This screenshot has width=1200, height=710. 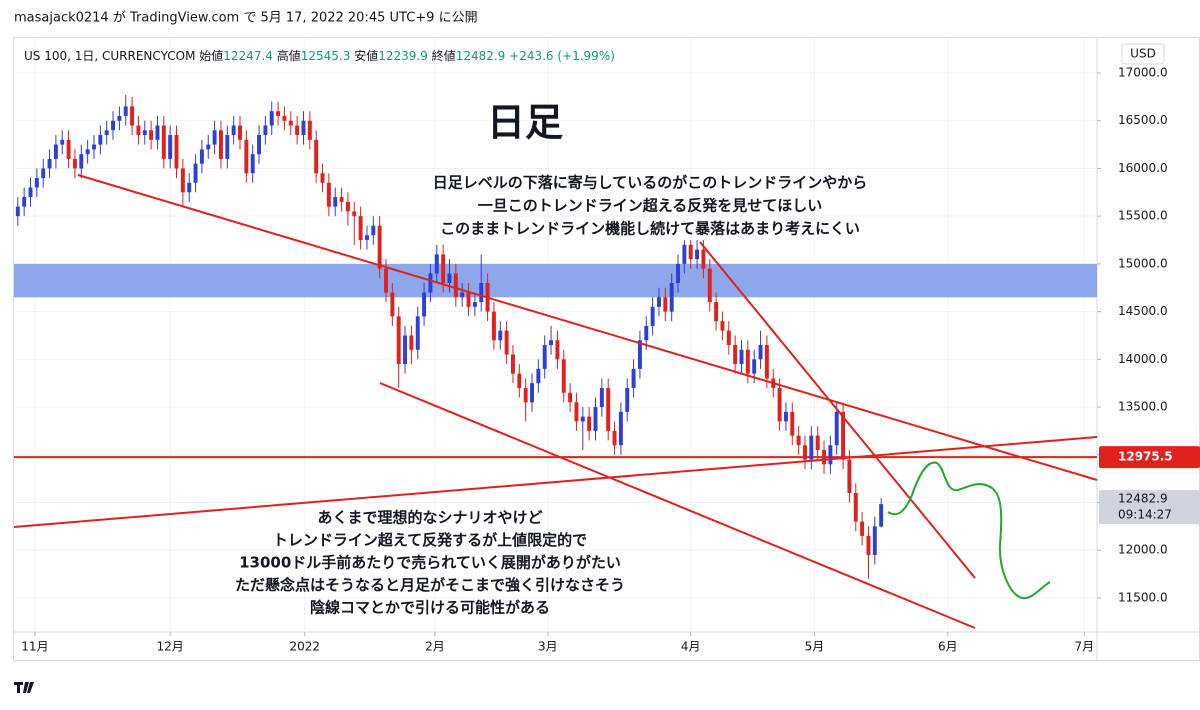 I want to click on y-tick-label: 12000.0, so click(x=1143, y=550).